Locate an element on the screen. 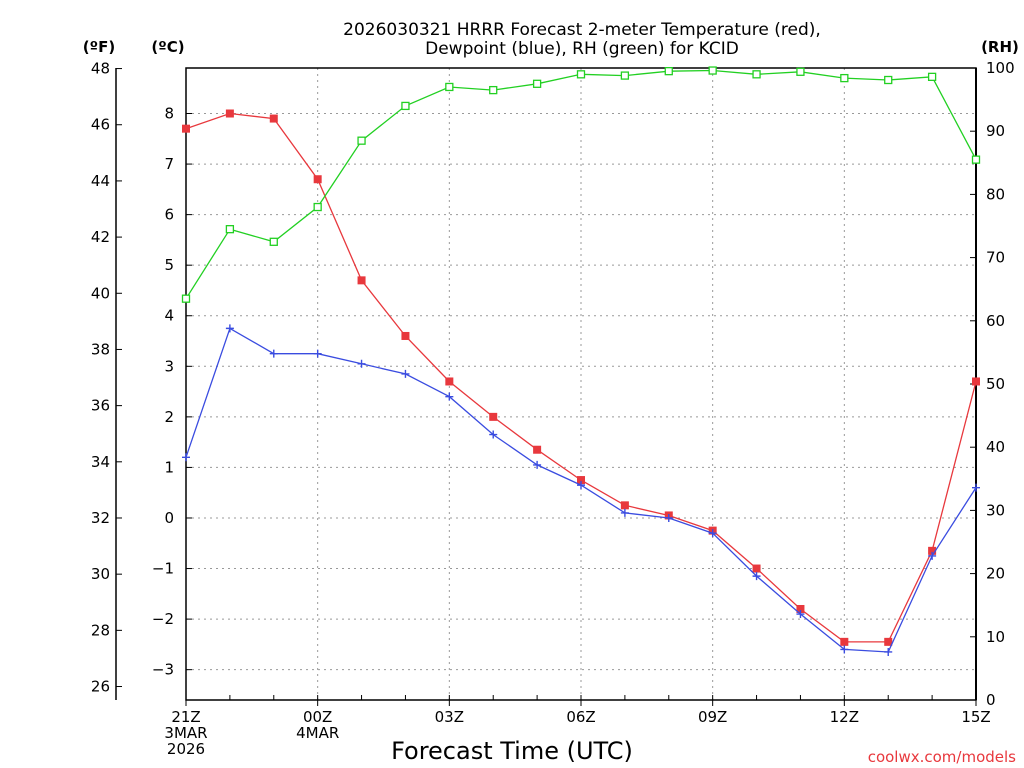  rh-tick-label: 10 is located at coordinates (995, 637).